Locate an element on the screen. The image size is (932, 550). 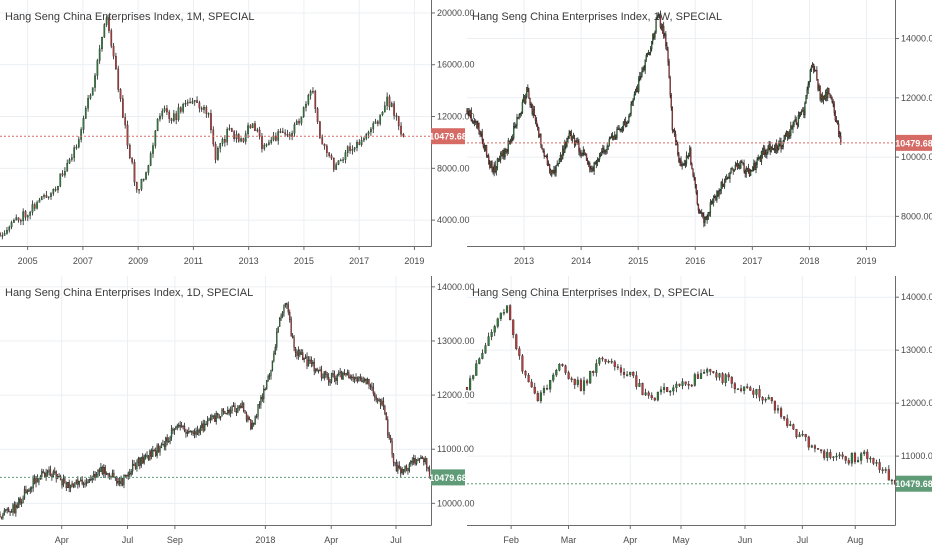
x-tick-label: 2007 is located at coordinates (83, 261).